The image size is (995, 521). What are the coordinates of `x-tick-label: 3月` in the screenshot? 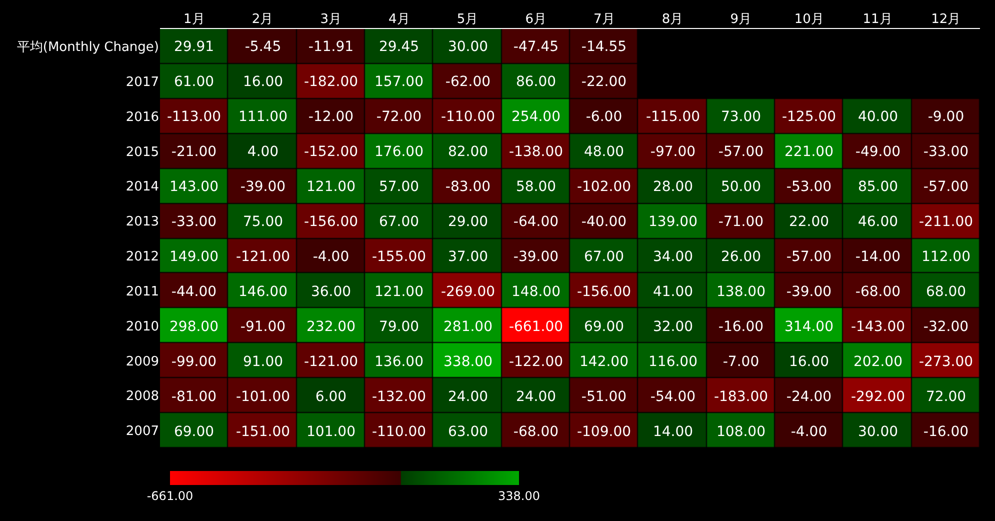 It's located at (331, 19).